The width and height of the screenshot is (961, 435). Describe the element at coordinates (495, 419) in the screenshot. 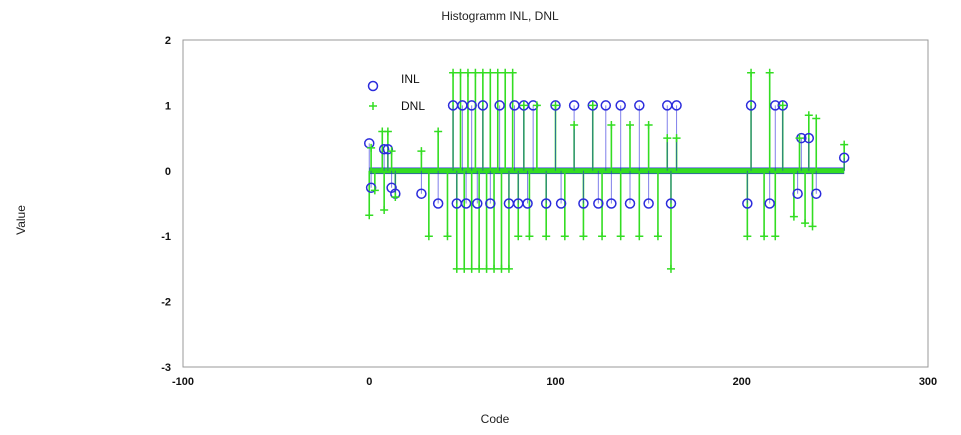

I see `x-axis-label: Code` at that location.